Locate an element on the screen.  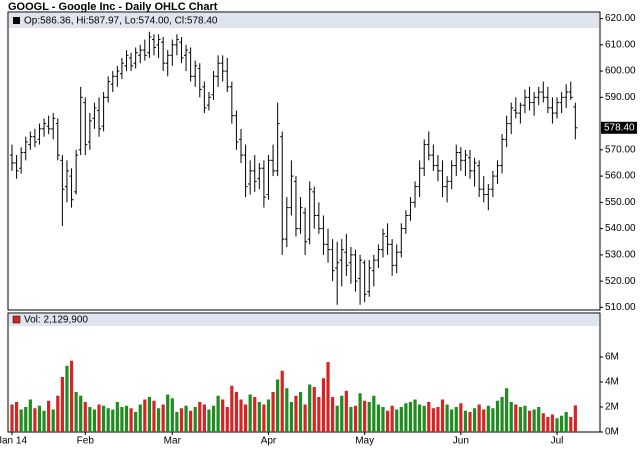
y-tick-label: 4M is located at coordinates (612, 382).